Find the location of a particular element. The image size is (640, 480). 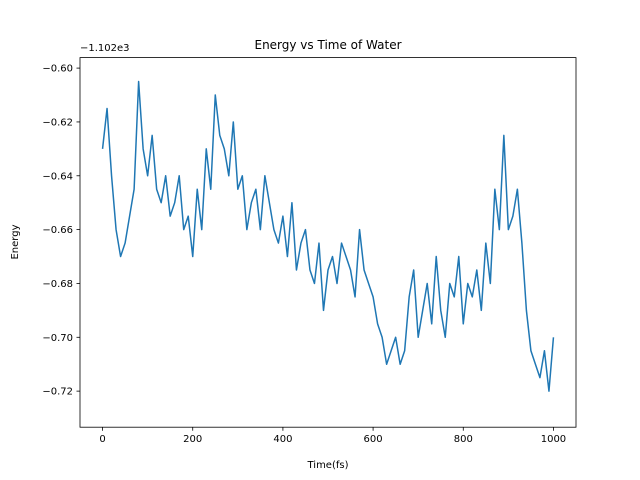

x-tick-label: 1000 is located at coordinates (553, 439).